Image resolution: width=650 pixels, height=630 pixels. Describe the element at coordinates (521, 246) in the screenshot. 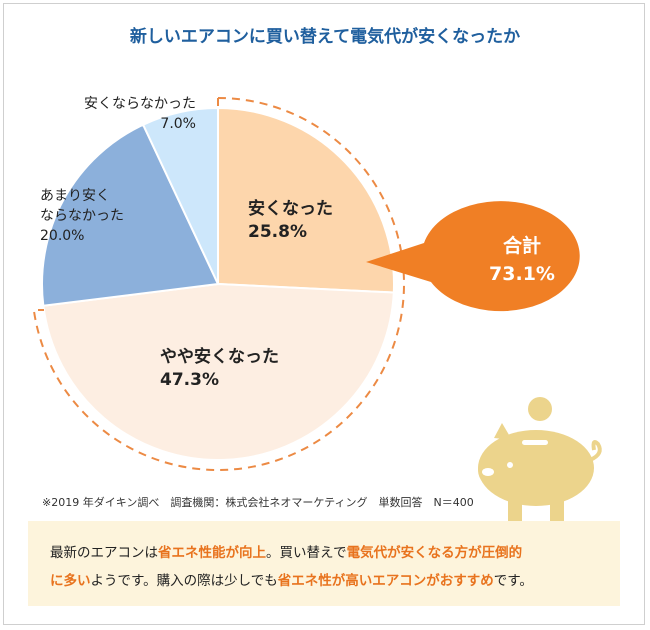

I see `total-bubble-label: 合計` at that location.